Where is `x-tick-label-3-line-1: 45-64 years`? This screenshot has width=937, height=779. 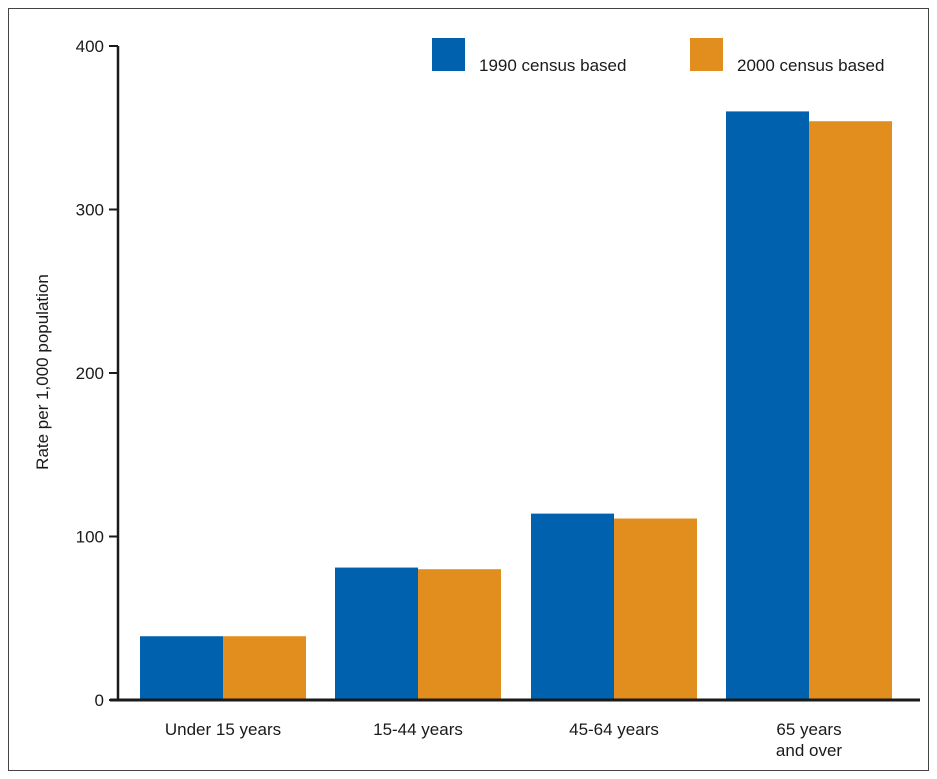
x-tick-label-3-line-1: 45-64 years is located at coordinates (614, 729).